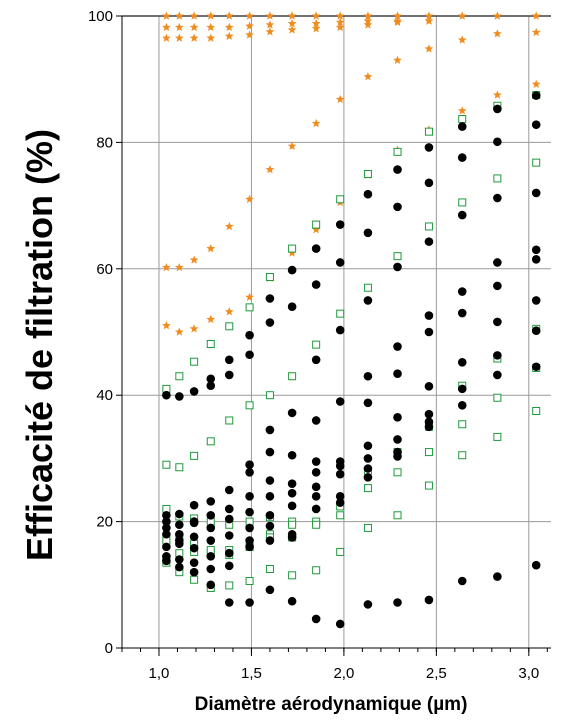 The height and width of the screenshot is (724, 562). I want to click on y-tick-label: 100, so click(100, 16).